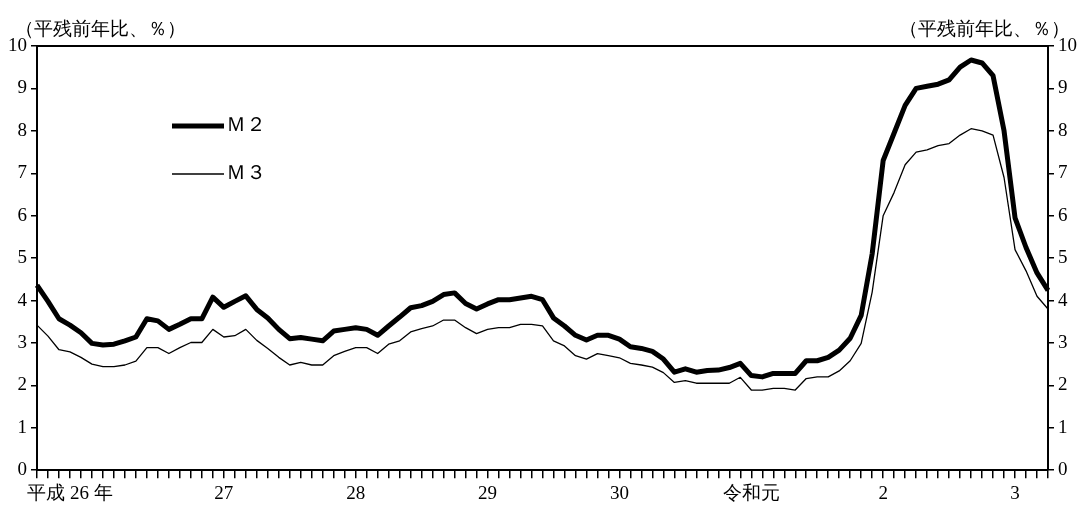  Describe the element at coordinates (488, 492) in the screenshot. I see `x-tick-label: 29` at that location.